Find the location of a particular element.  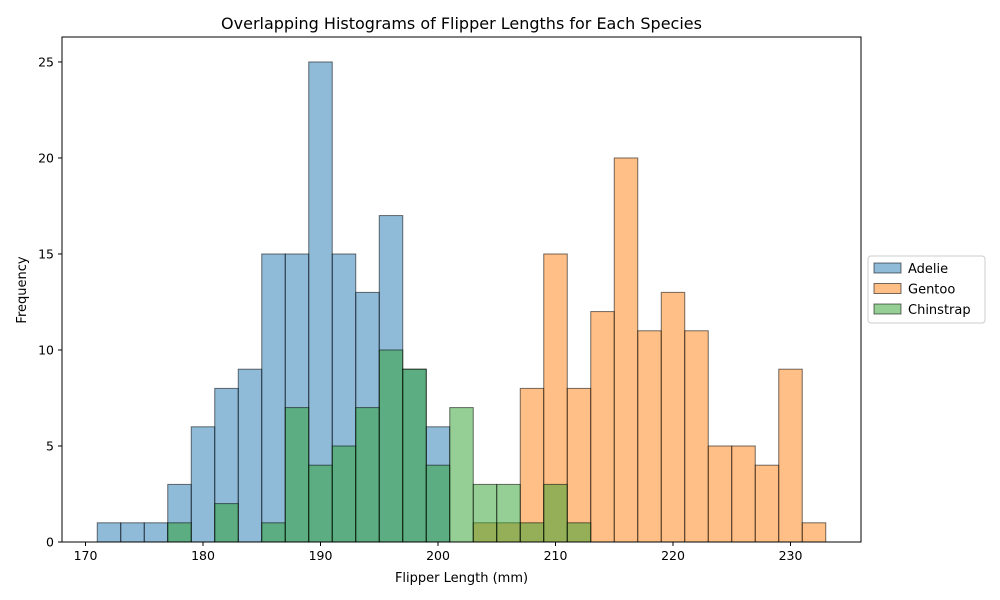

y-tick-label: 5 is located at coordinates (50, 445).